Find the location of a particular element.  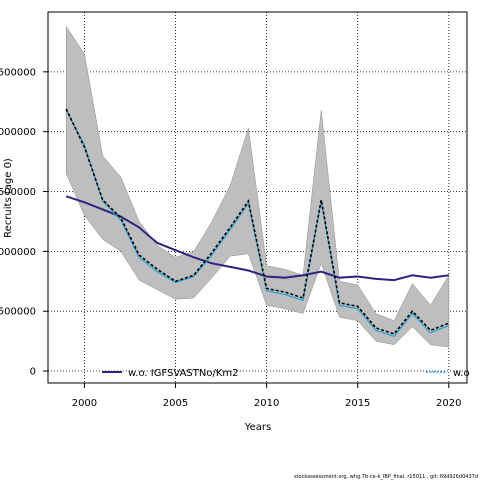

x-axis-label: Years is located at coordinates (257, 427).